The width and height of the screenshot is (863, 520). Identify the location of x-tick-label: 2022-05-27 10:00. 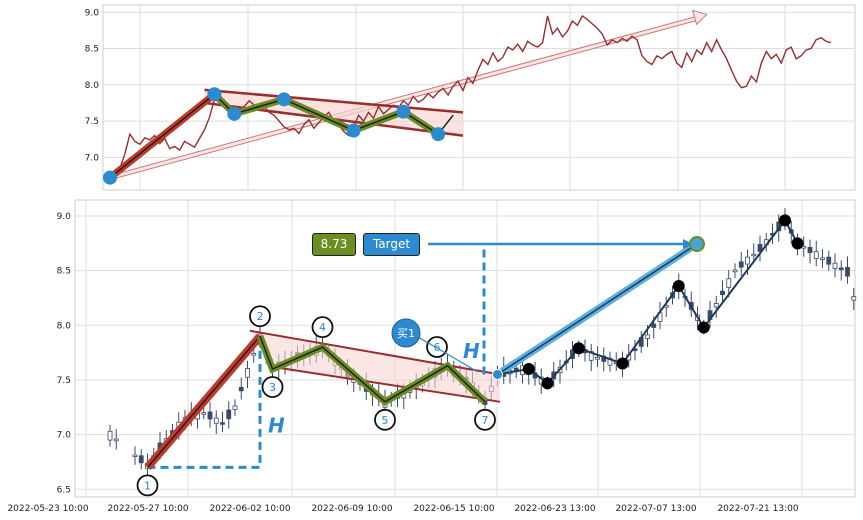
(147, 509).